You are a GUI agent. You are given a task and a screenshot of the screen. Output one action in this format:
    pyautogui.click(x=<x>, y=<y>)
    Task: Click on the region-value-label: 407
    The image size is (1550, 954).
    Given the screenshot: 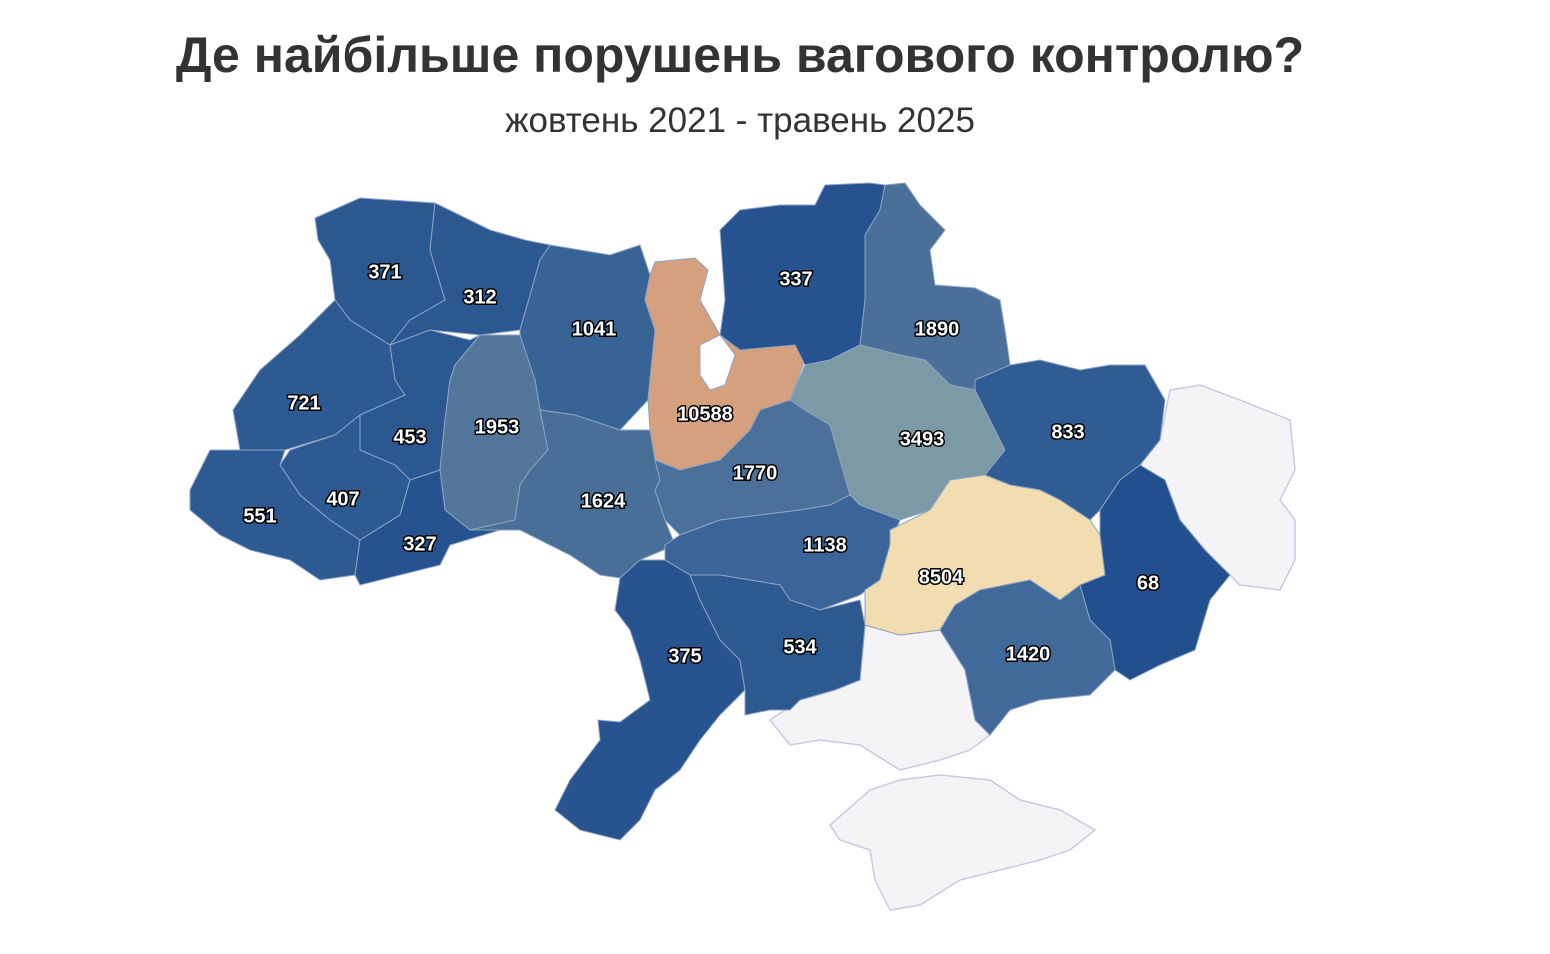 What is the action you would take?
    pyautogui.click(x=342, y=499)
    